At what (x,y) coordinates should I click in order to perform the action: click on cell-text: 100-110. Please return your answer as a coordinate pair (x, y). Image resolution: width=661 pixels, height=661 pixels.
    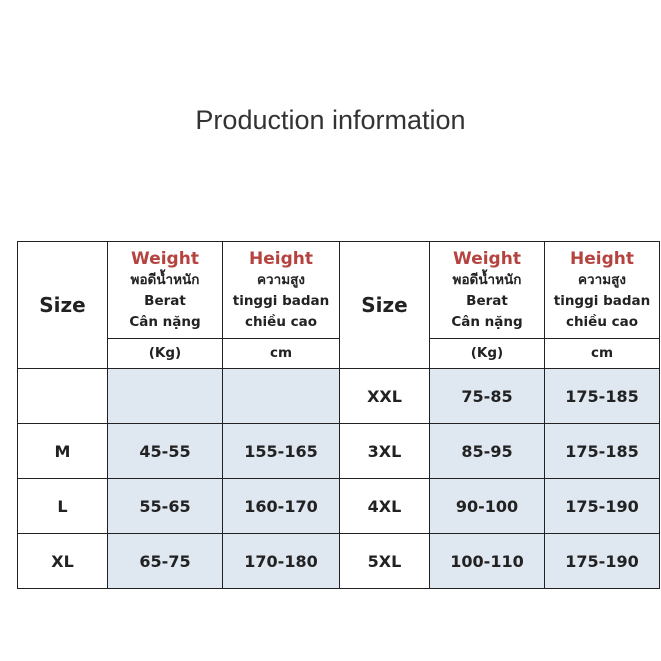
    Looking at the image, I should click on (487, 561).